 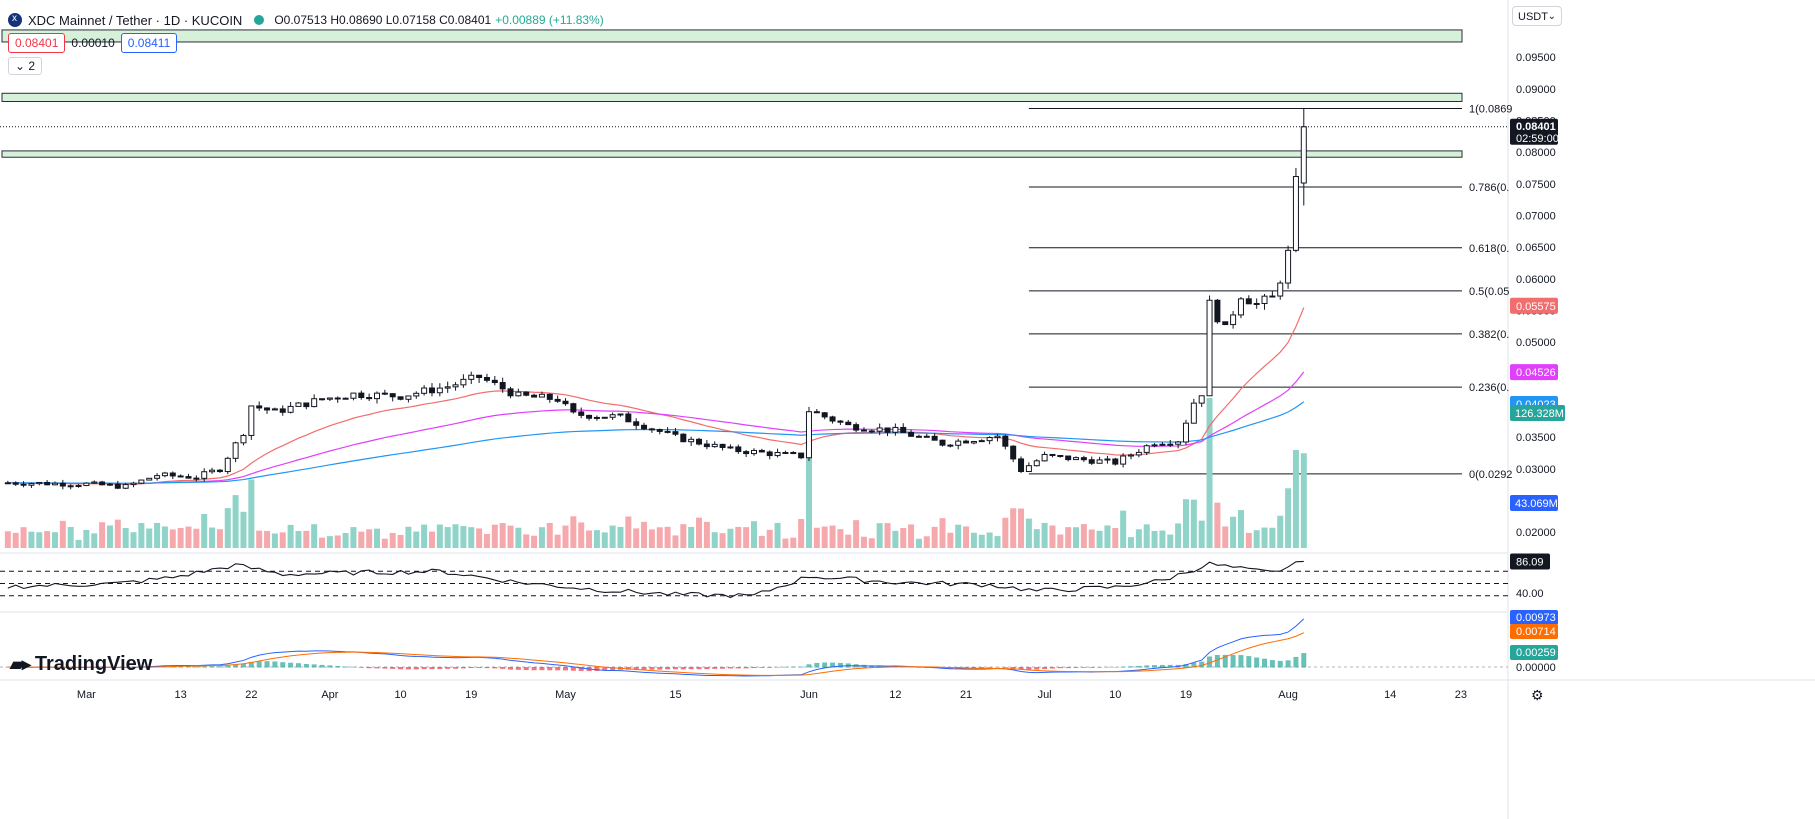 I want to click on quote-row: 0.08401 0.00010 0.08411, so click(x=93, y=43).